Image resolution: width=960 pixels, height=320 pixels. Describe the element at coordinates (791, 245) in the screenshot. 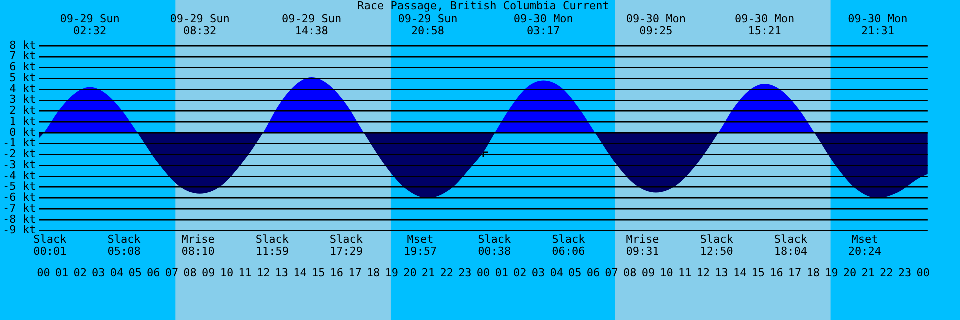

I see `text: Slack 18:04` at that location.